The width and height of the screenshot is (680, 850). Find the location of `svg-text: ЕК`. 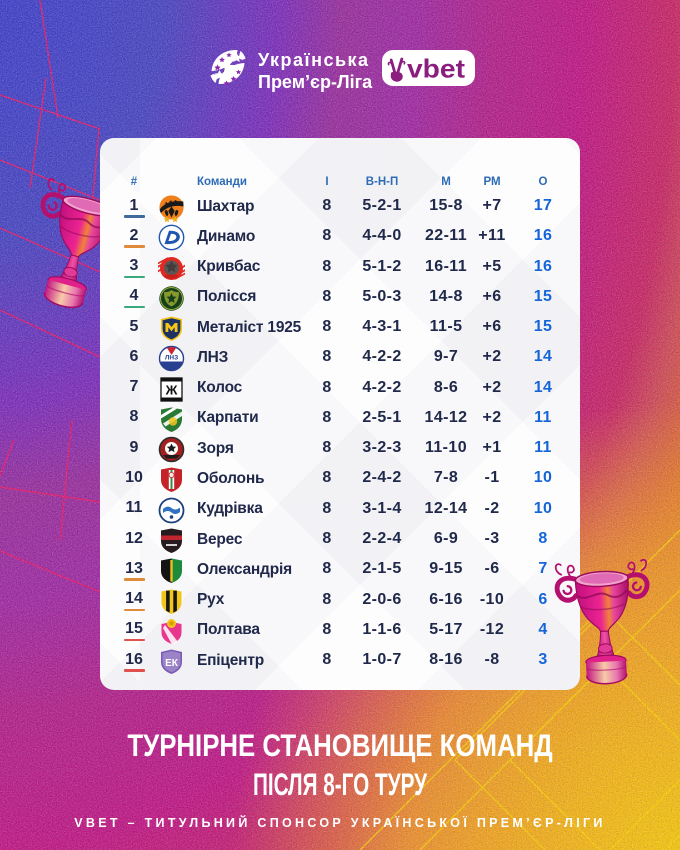

svg-text: ЕК is located at coordinates (172, 663).